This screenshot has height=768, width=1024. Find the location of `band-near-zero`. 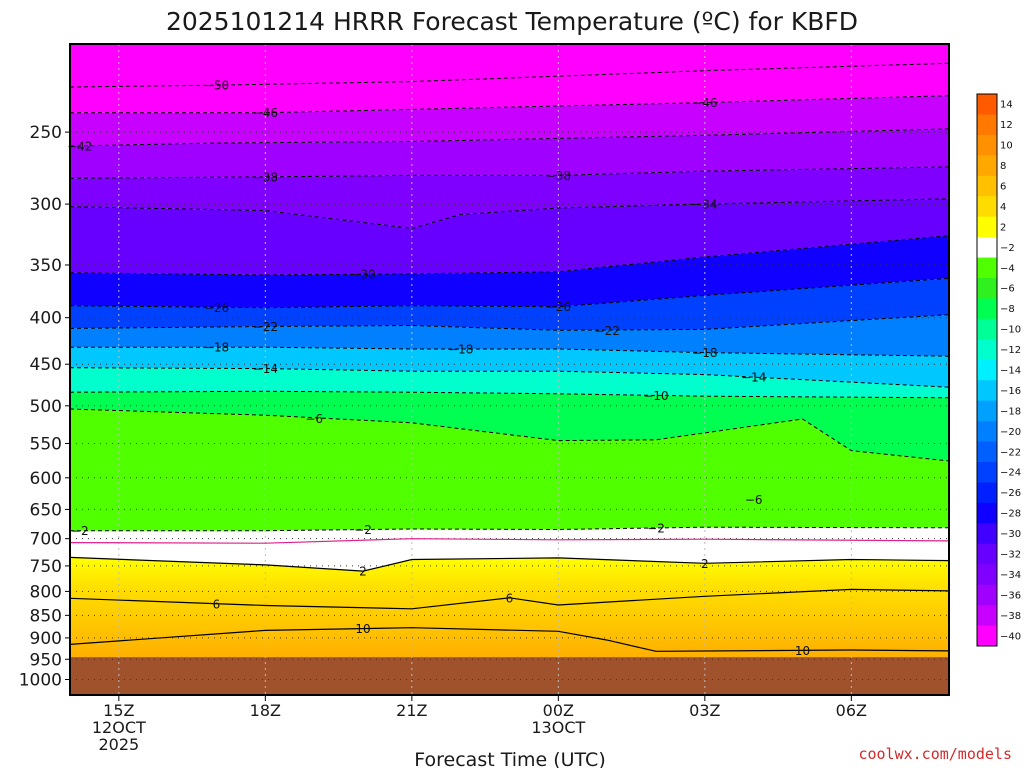

band-near-zero is located at coordinates (509, 549).